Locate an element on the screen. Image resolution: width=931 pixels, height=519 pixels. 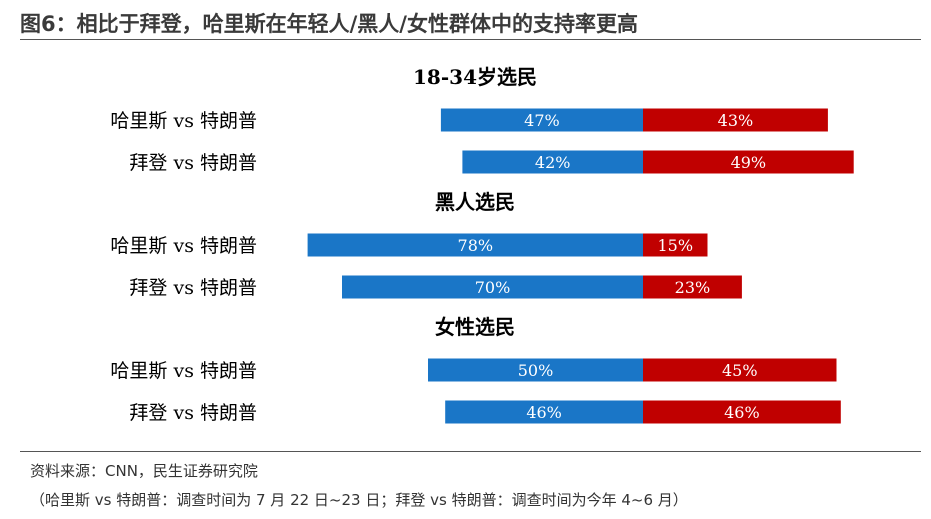
group-title: 女性选民 is located at coordinates (475, 327).